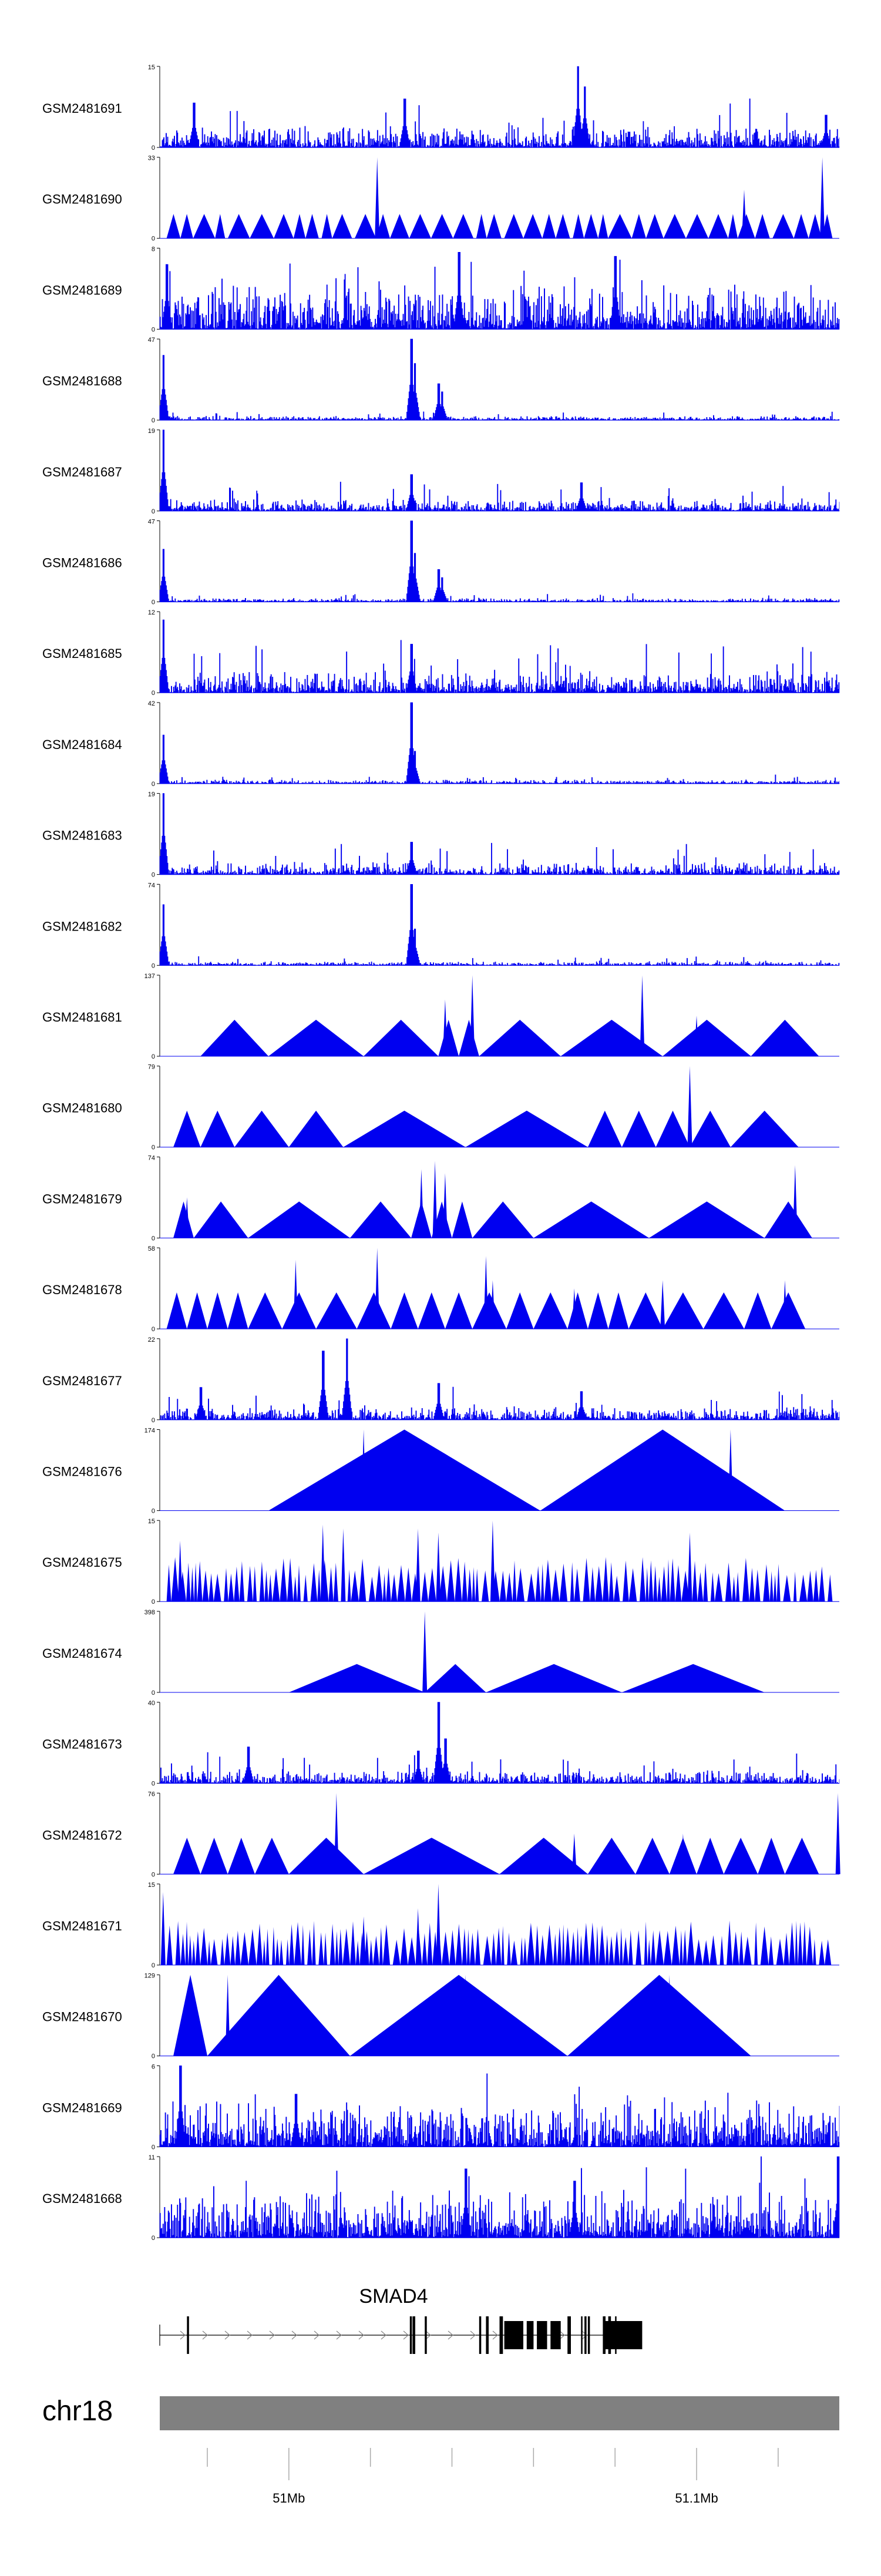  Describe the element at coordinates (394, 2296) in the screenshot. I see `gene-name: SMAD4` at that location.